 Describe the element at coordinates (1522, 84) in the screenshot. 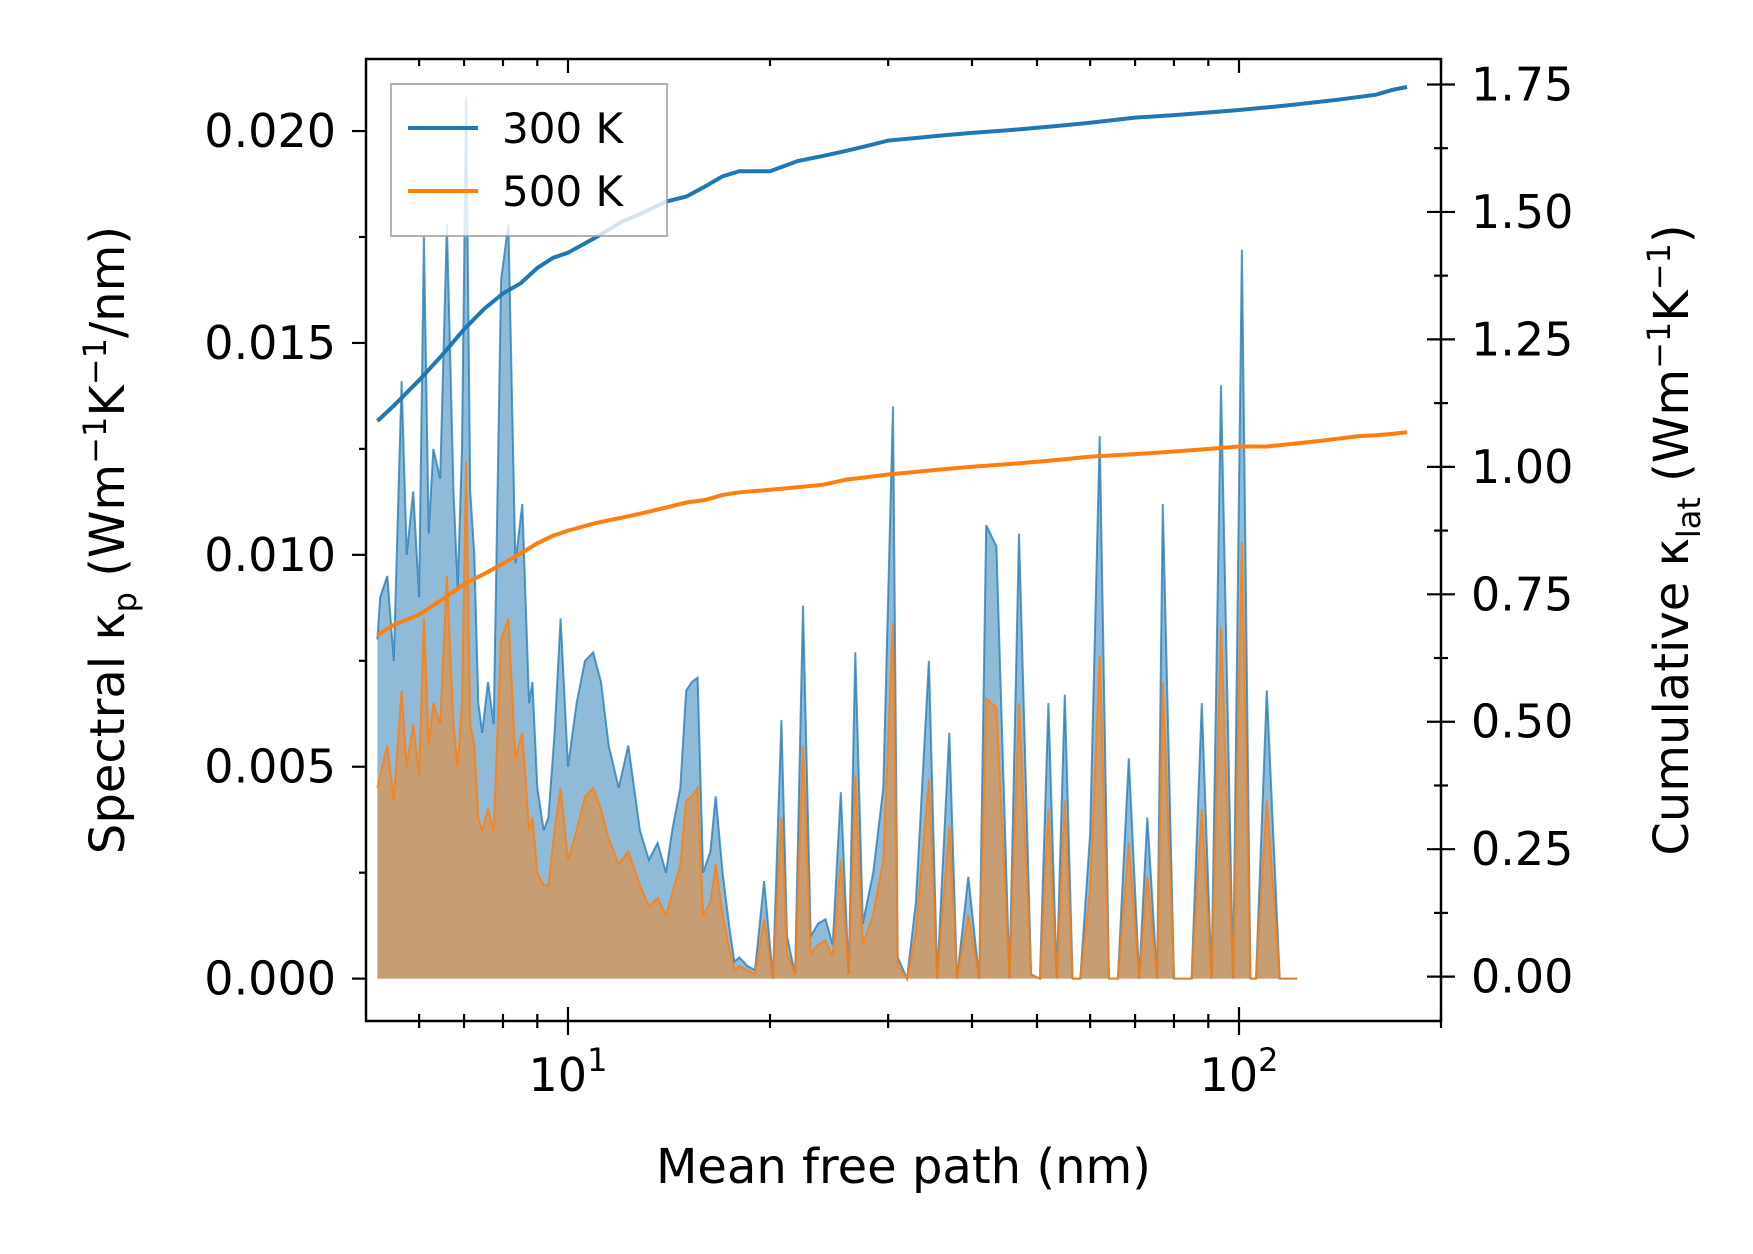

I see `right-tick-label: 1.75` at that location.